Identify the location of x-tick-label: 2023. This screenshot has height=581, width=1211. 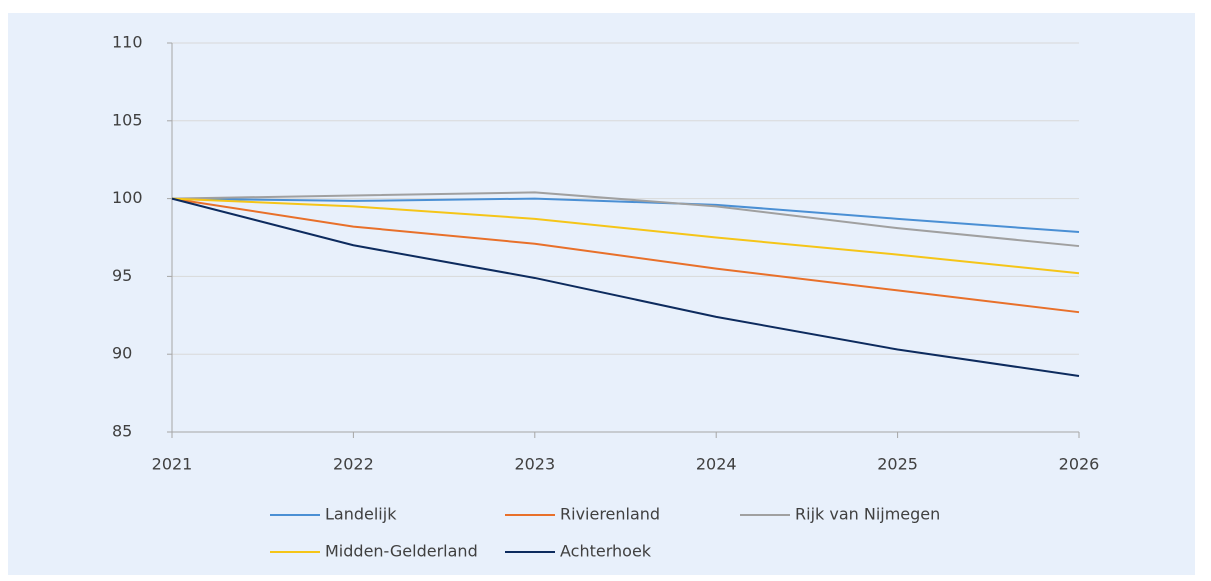
(534, 464).